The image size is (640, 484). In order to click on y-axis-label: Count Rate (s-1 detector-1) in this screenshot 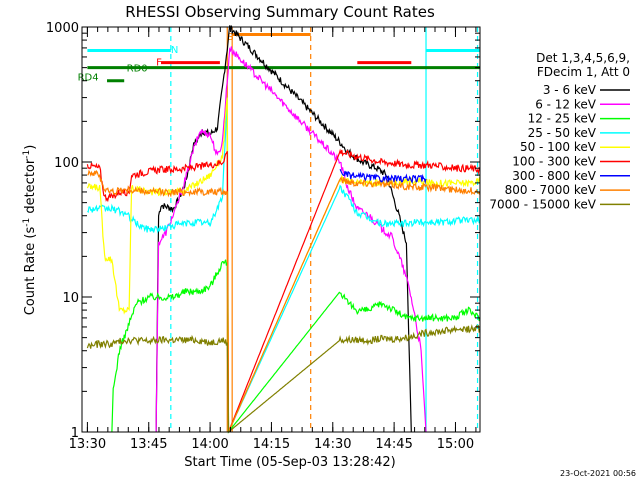, I will do `click(30, 230)`.